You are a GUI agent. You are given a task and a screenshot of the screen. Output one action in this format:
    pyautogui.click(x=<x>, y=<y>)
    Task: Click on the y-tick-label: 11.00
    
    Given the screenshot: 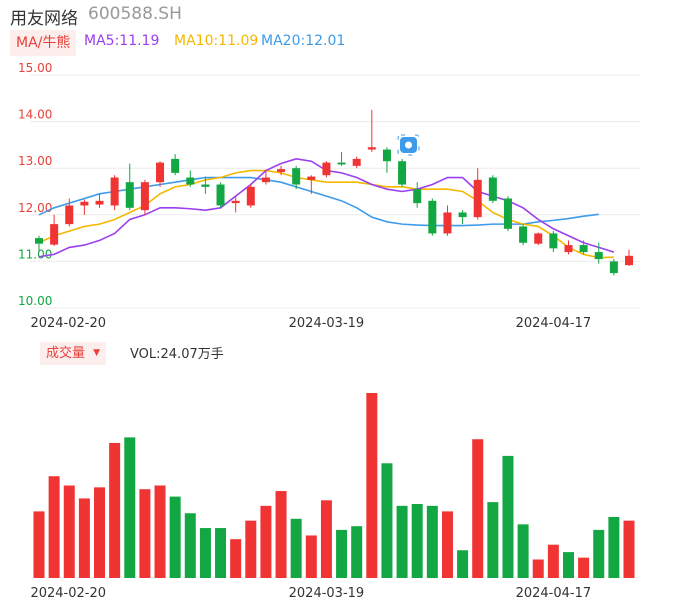 What is the action you would take?
    pyautogui.click(x=35, y=254)
    